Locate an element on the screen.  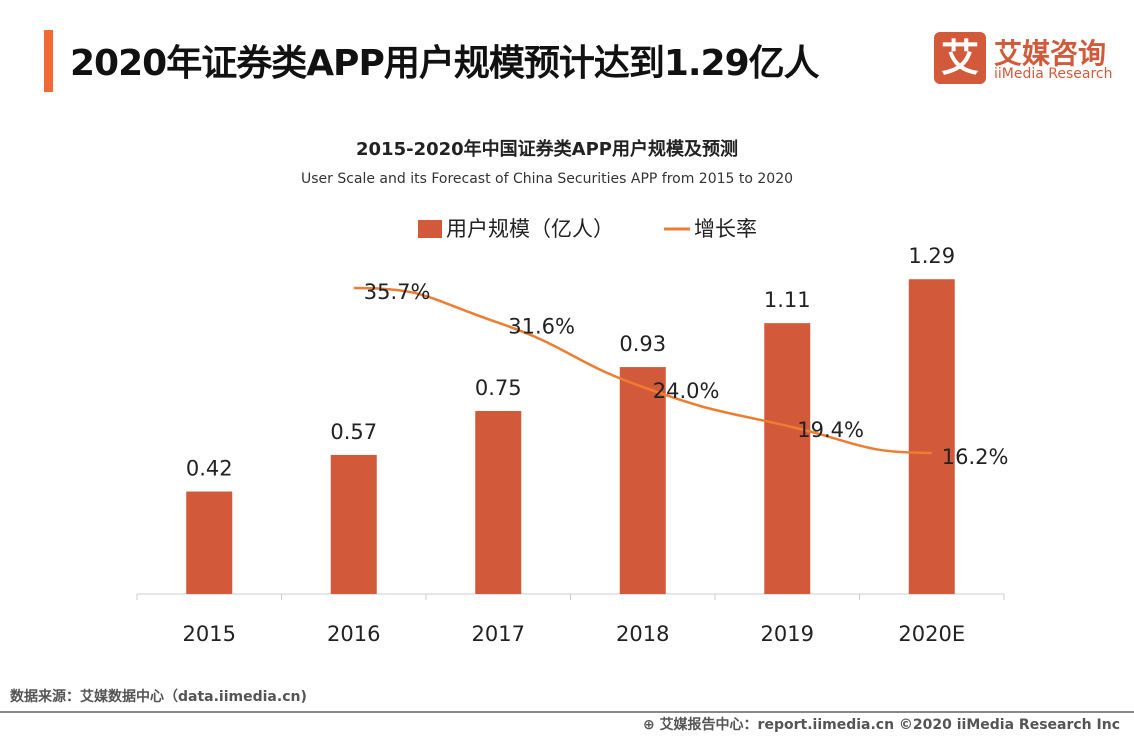
line-label: 19.4% is located at coordinates (830, 430).